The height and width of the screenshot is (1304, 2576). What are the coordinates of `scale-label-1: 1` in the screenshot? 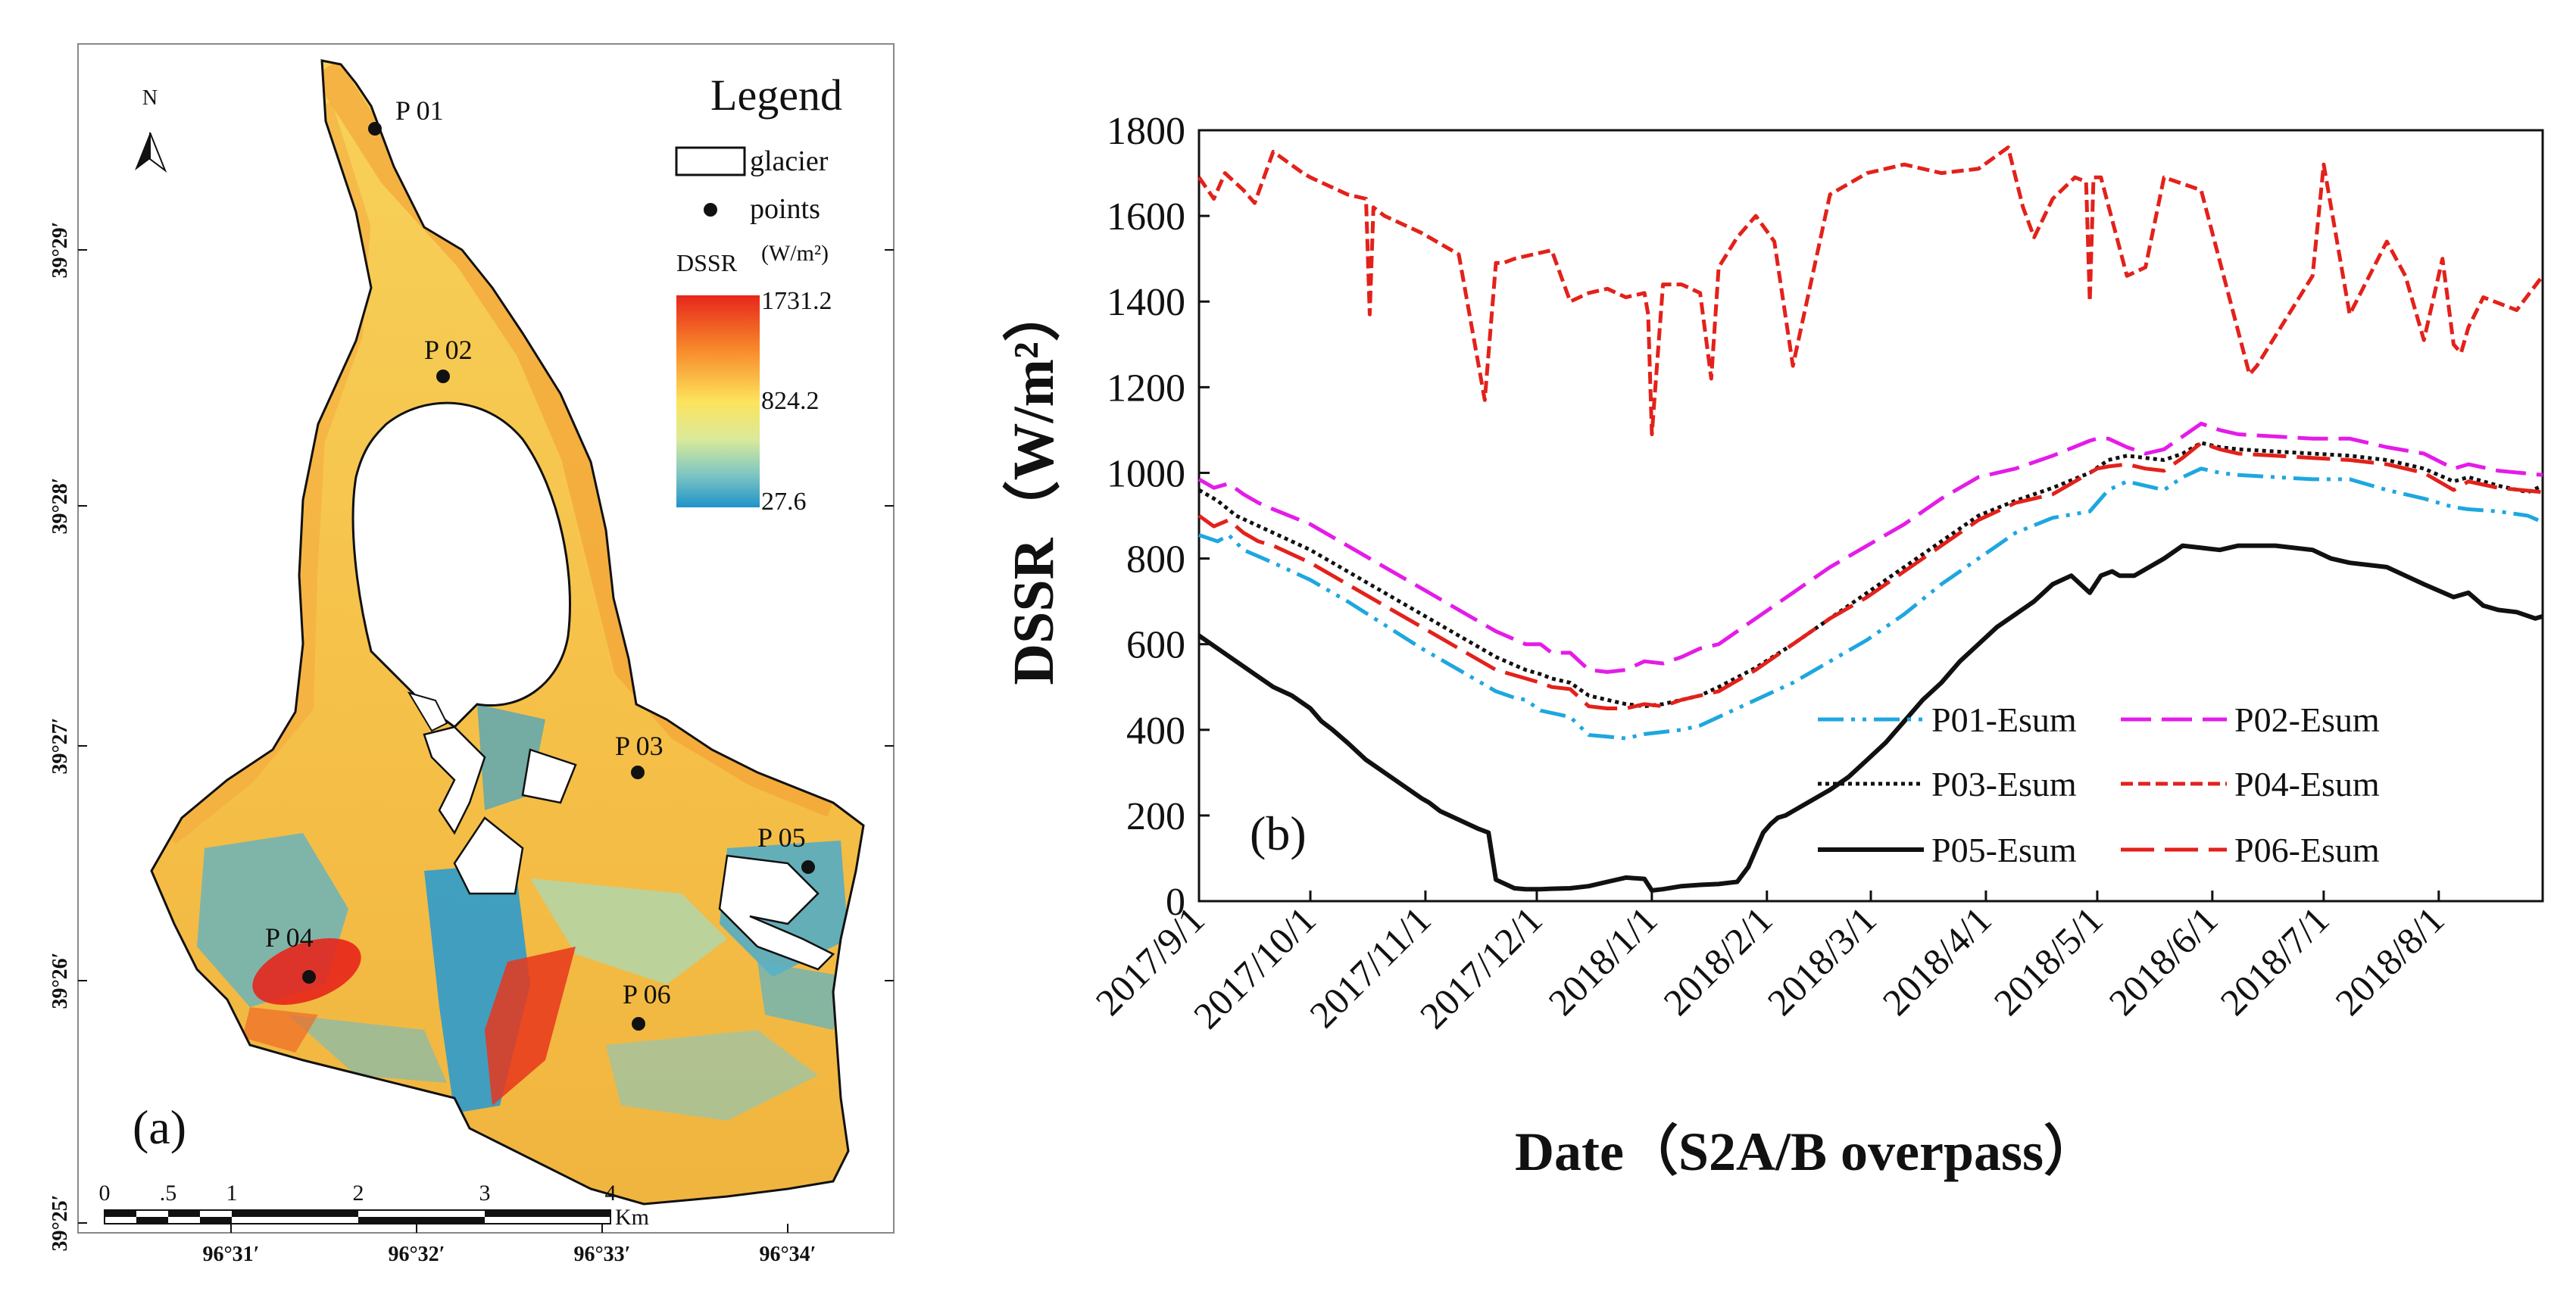 It's located at (232, 1193).